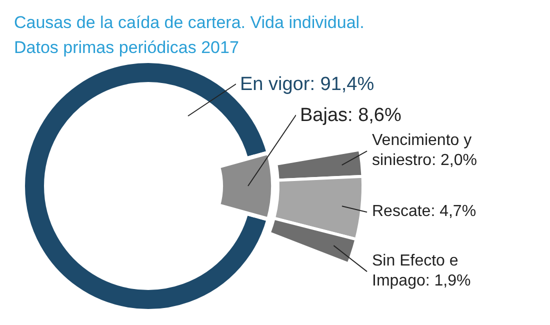 The image size is (550, 325). Describe the element at coordinates (351, 115) in the screenshot. I see `slice-label: Bajas: 8,6%` at that location.